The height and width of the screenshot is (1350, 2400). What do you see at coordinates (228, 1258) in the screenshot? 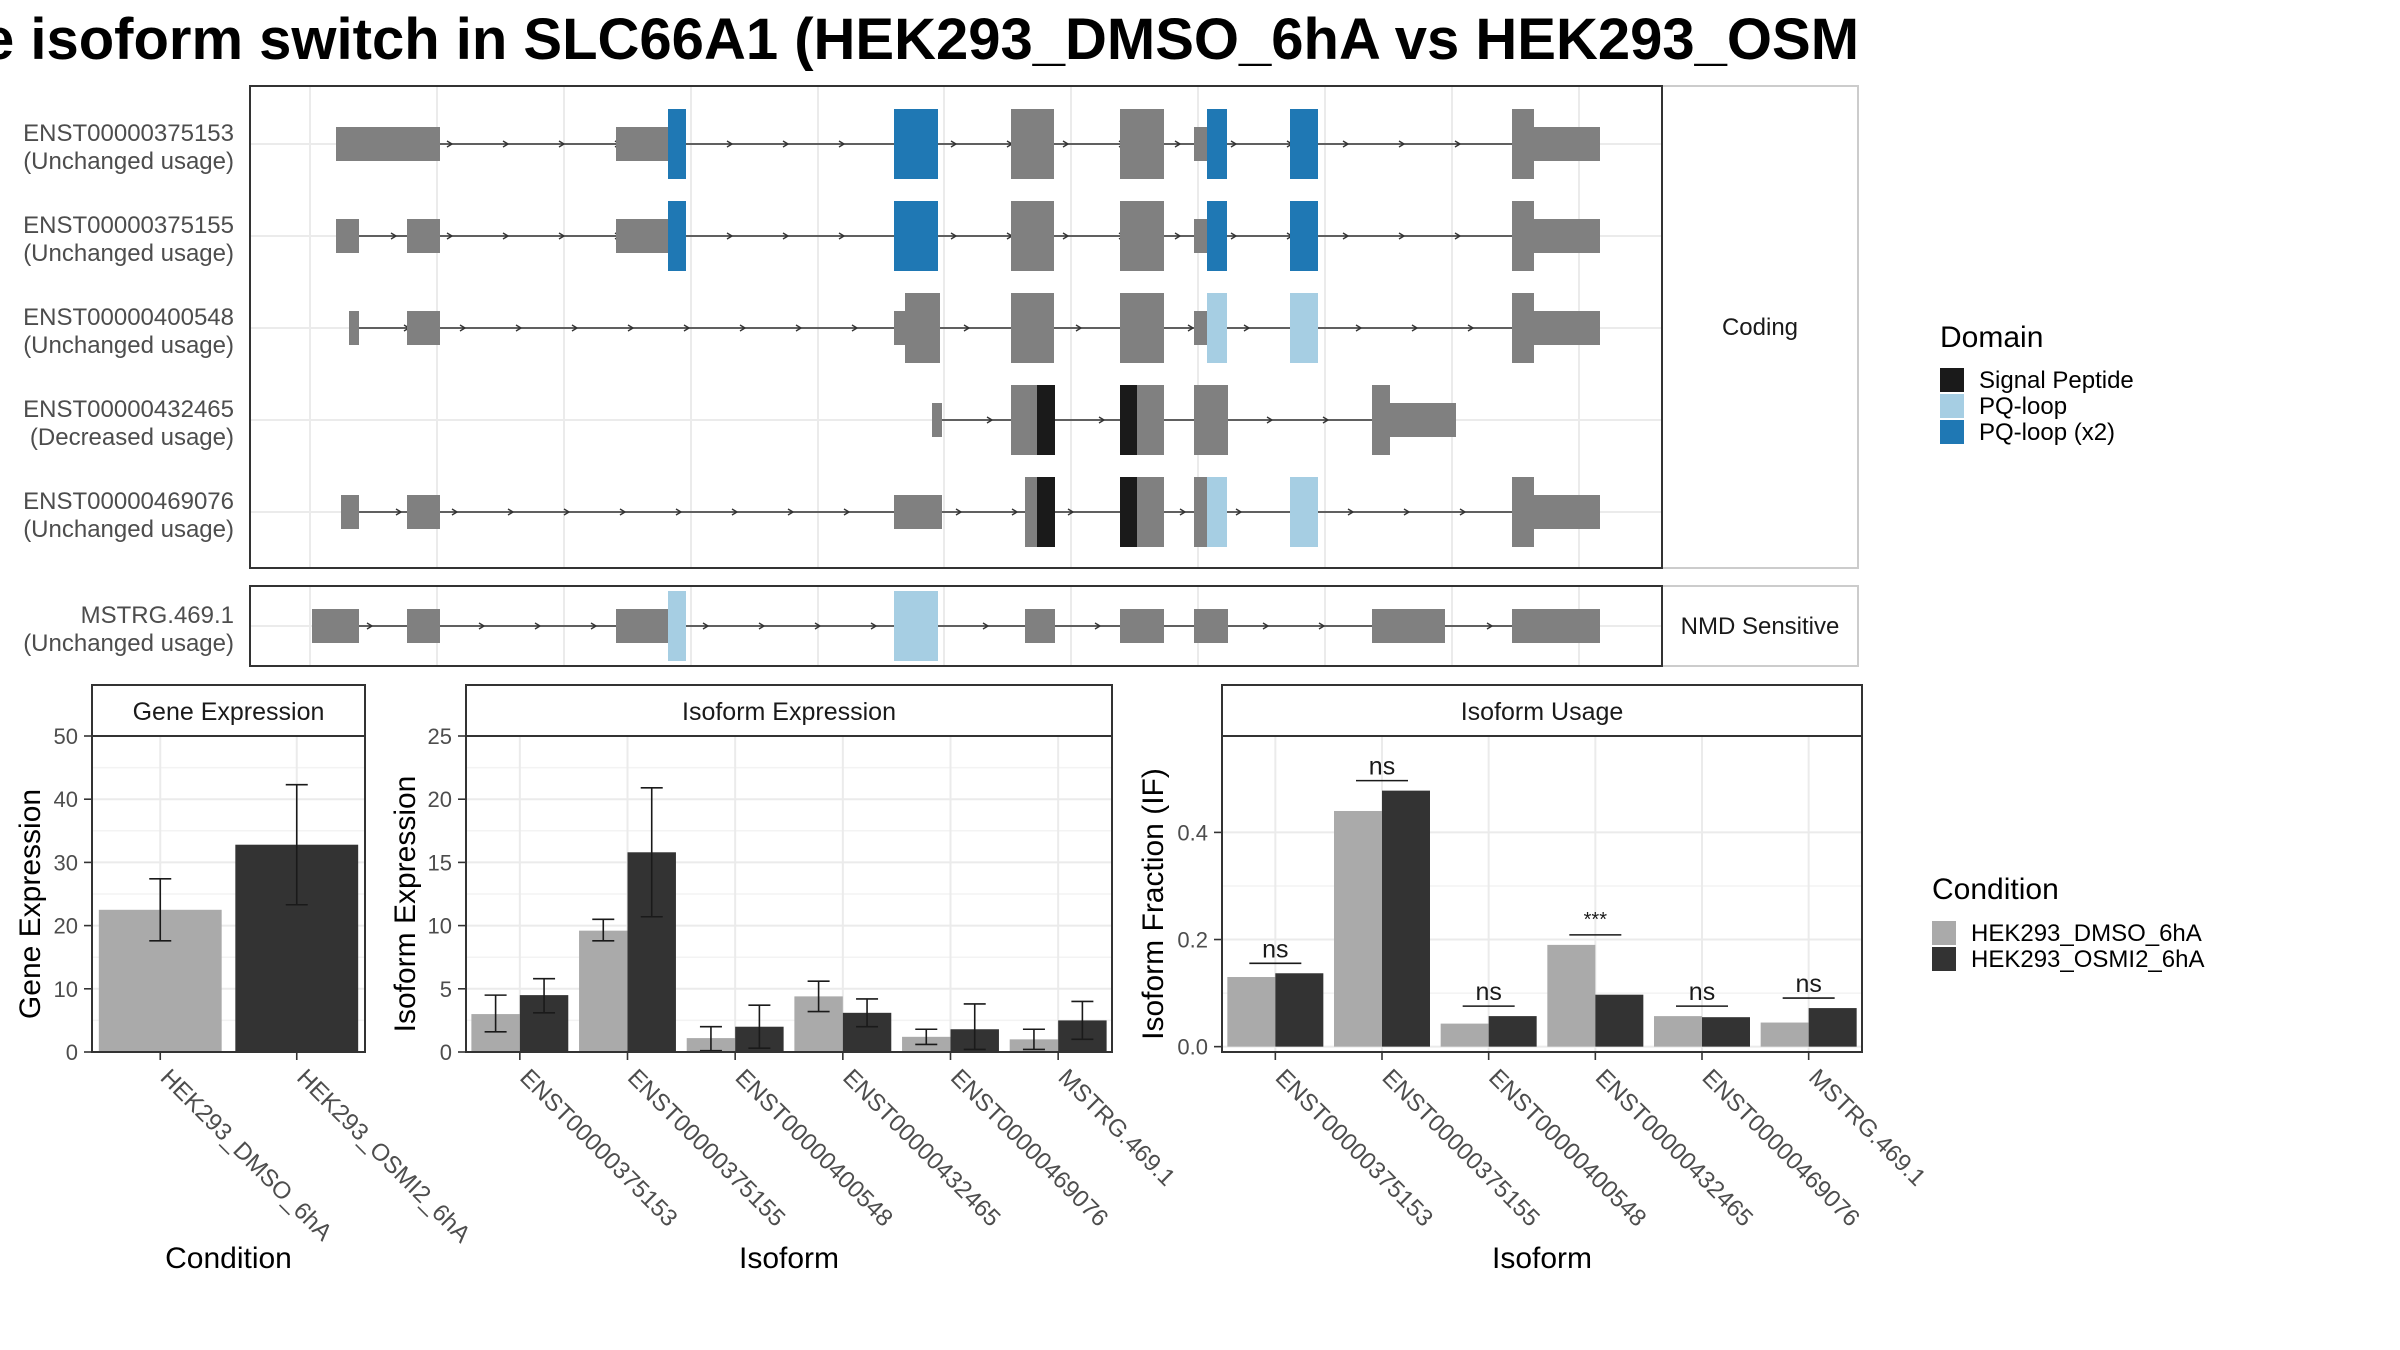
I see `x-axis-title: Condition` at bounding box center [228, 1258].